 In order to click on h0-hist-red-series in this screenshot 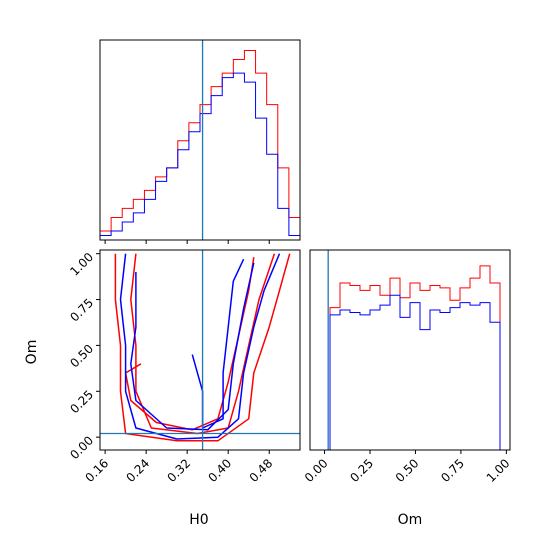, I will do `click(200, 145)`.